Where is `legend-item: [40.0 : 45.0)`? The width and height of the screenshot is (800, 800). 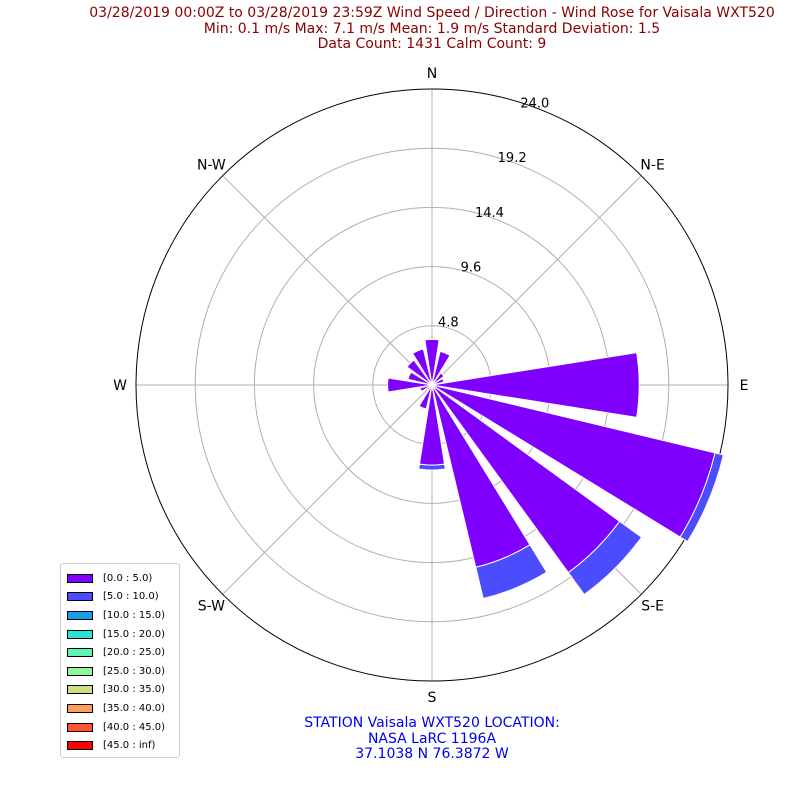
legend-item: [40.0 : 45.0) is located at coordinates (120, 727).